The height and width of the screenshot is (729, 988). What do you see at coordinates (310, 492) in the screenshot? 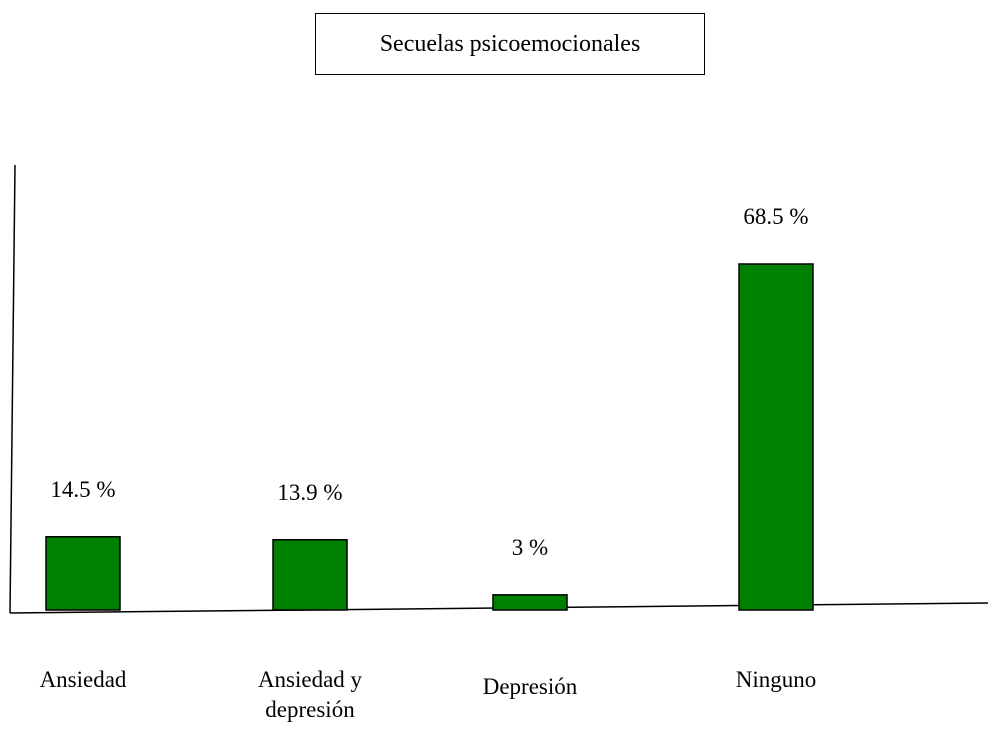
I see `data-label: 13.9 %` at bounding box center [310, 492].